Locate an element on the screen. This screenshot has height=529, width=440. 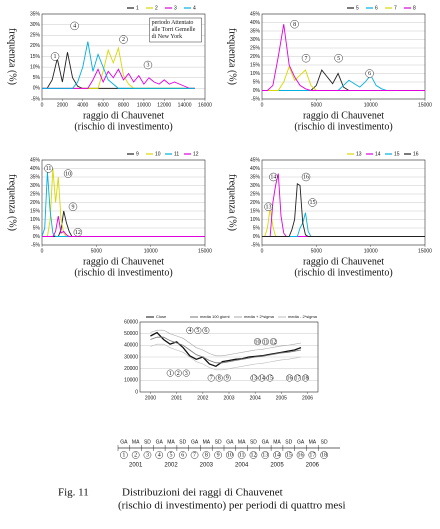
y-tick-label: 20% is located at coordinates (255, 203).